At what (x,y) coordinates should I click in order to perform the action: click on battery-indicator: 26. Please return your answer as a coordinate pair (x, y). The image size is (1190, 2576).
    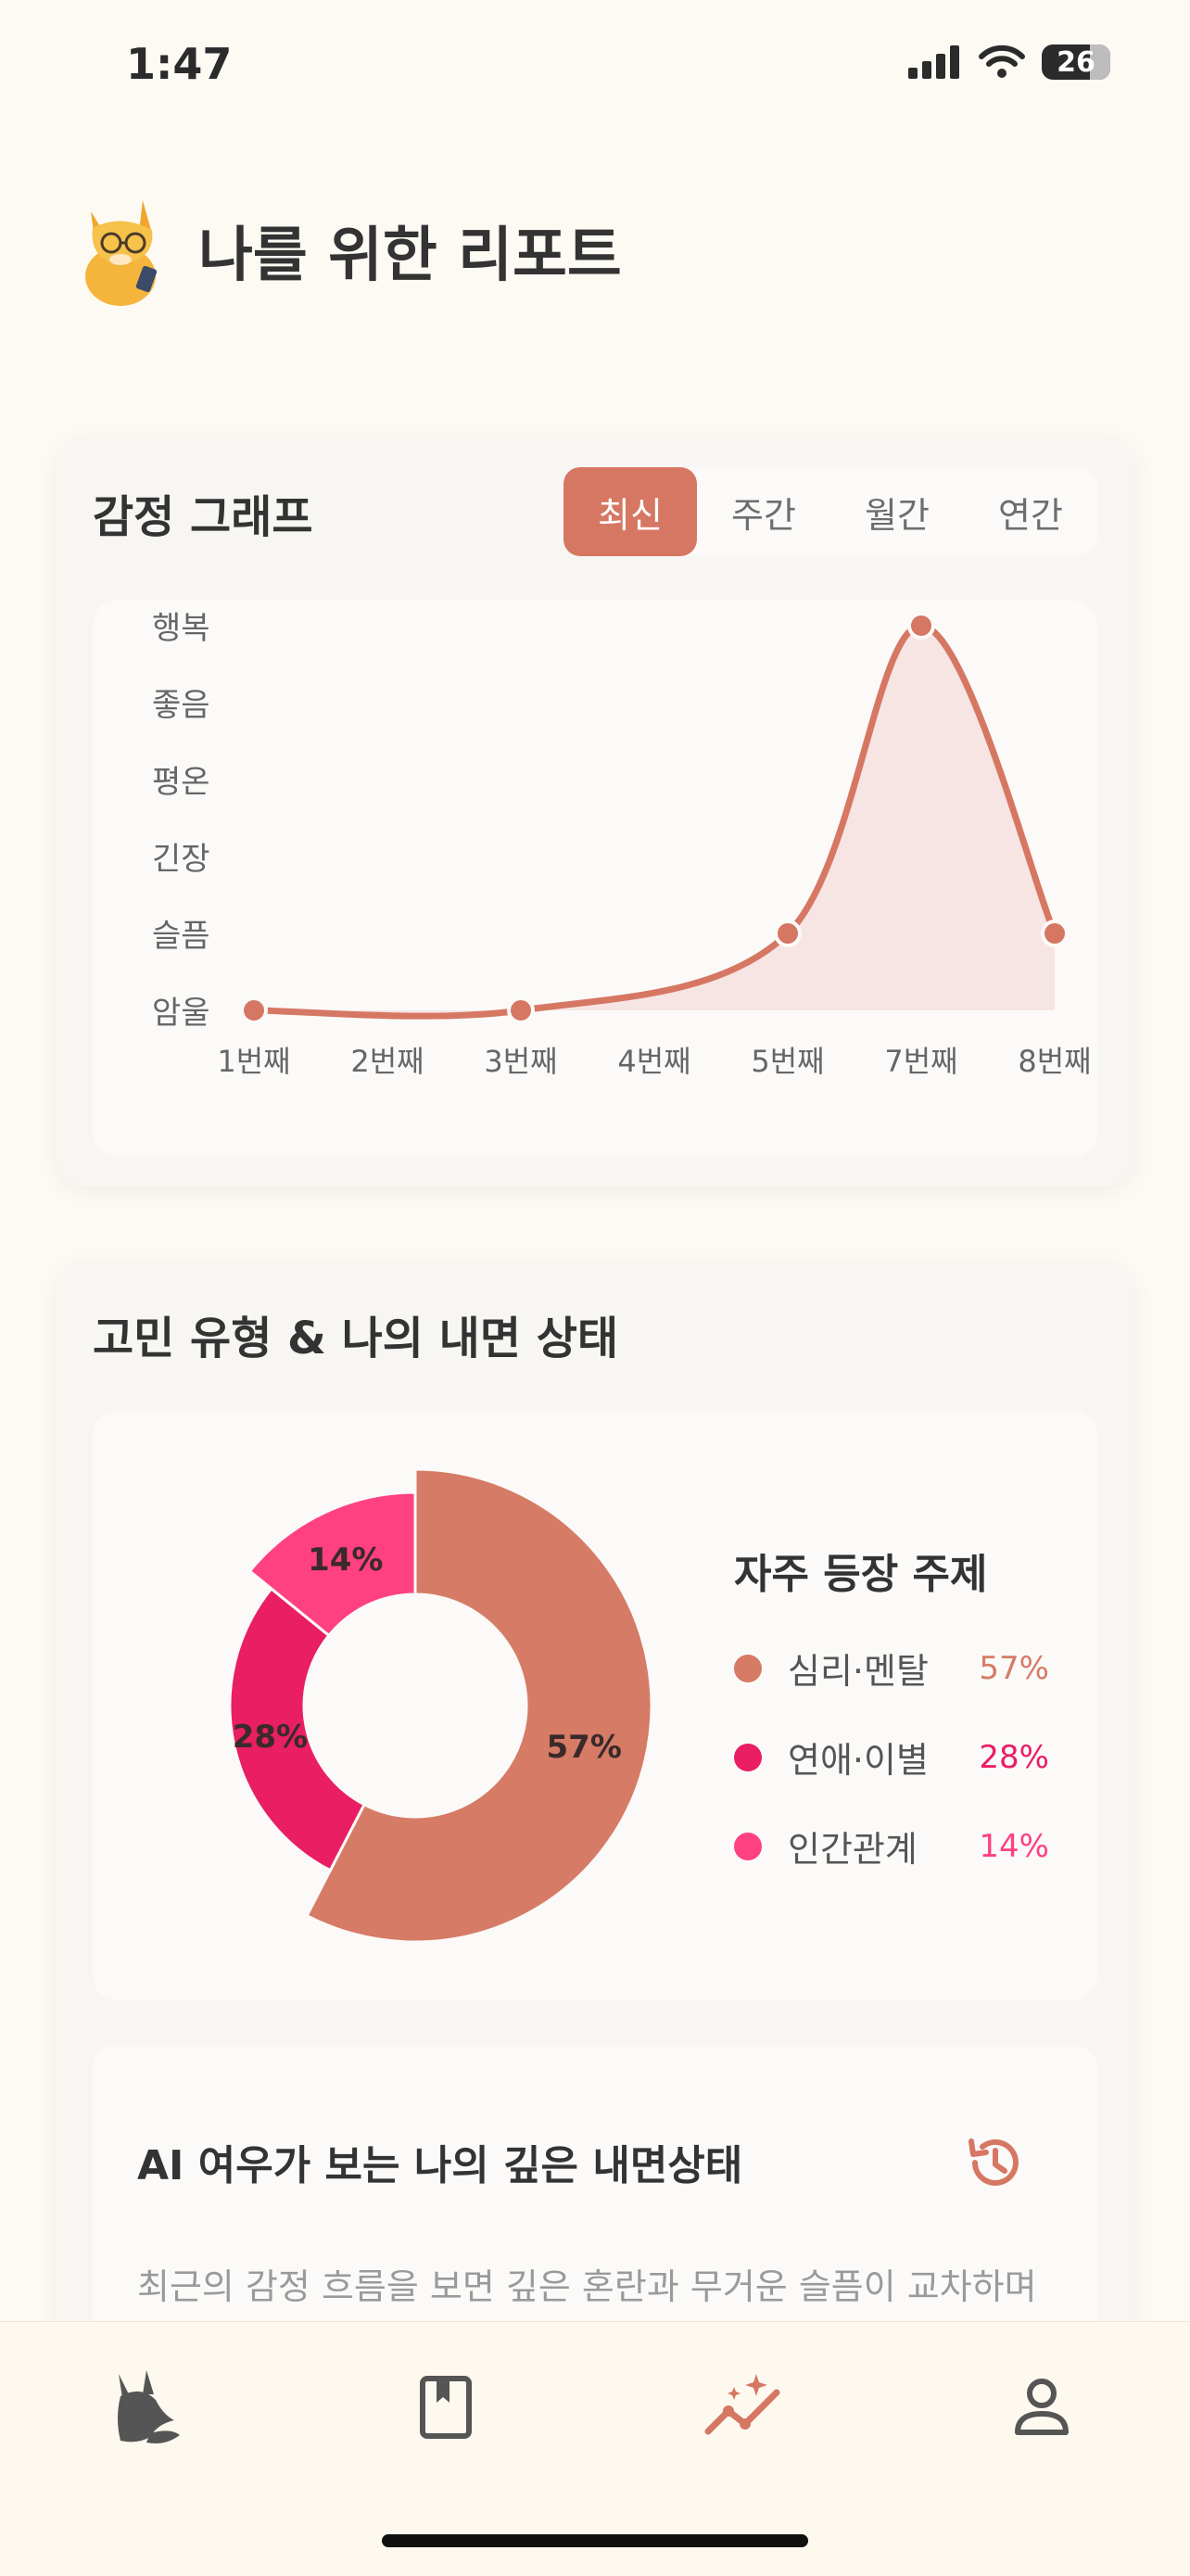
    Looking at the image, I should click on (1076, 62).